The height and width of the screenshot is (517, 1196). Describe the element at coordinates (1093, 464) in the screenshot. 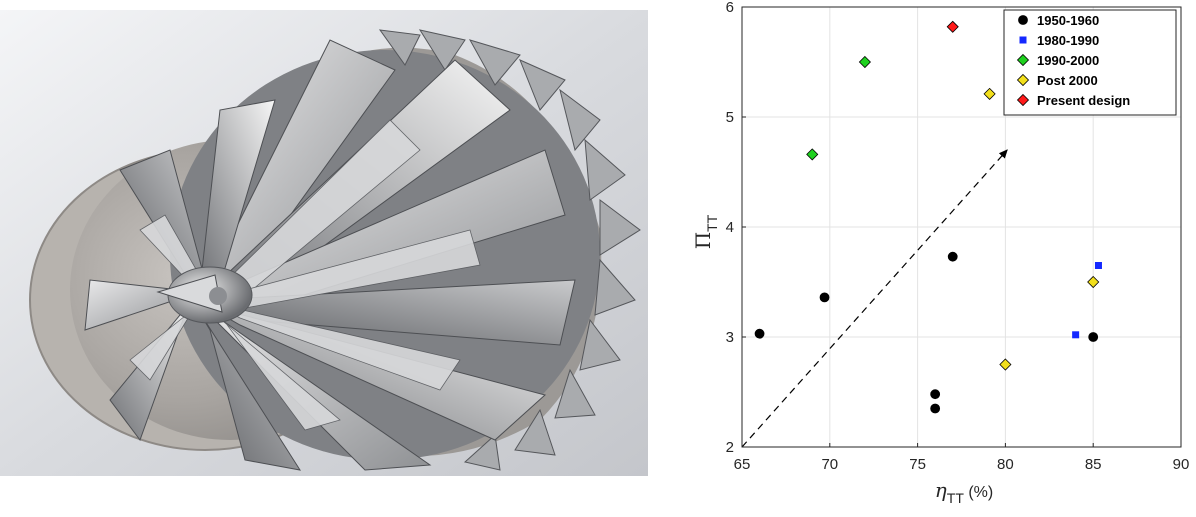

I see `x-tick-label: 85` at that location.